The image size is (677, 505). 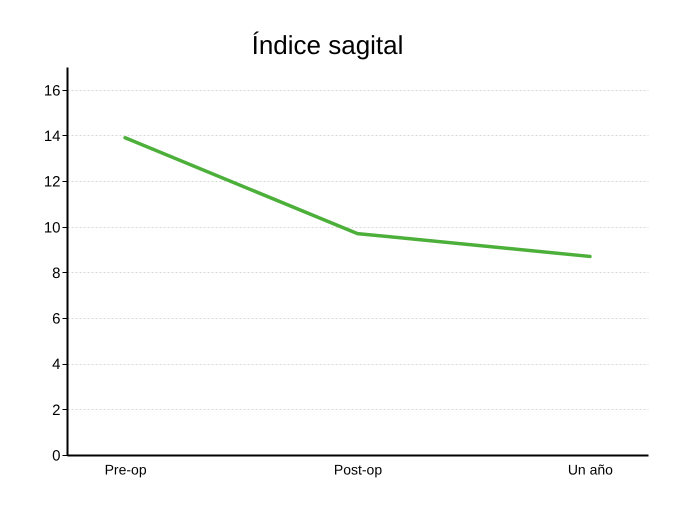 I want to click on y-tick-label: 8, so click(x=56, y=273).